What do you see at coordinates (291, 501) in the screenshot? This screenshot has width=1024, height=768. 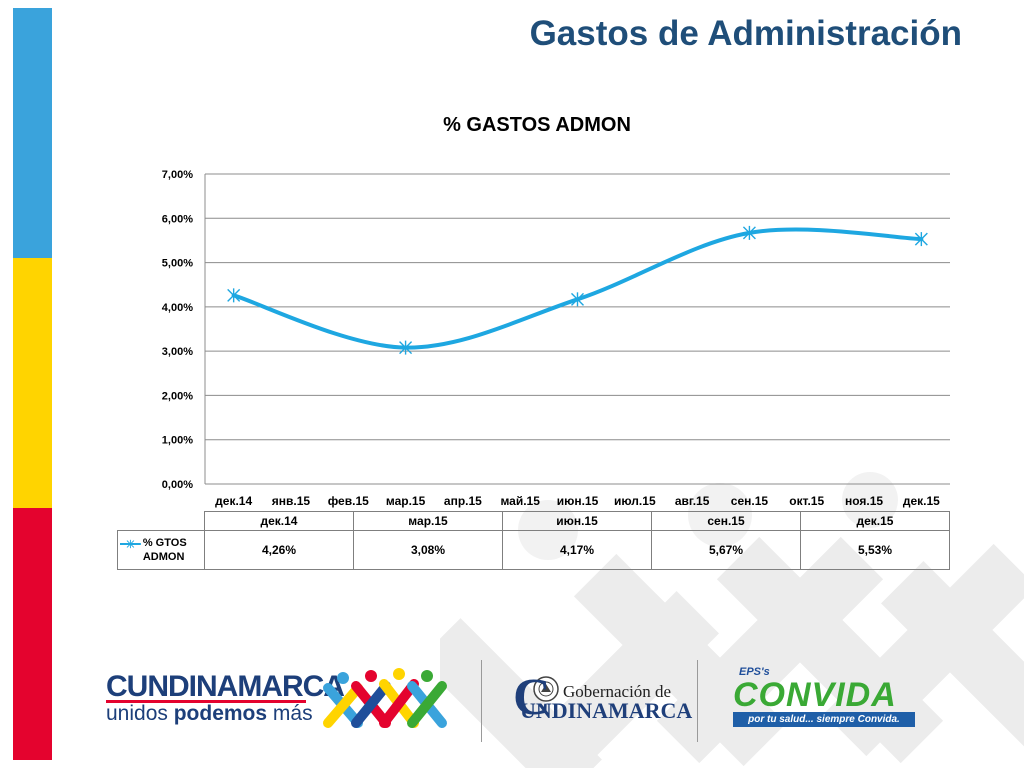 I see `x-tick-label: янв.15` at bounding box center [291, 501].